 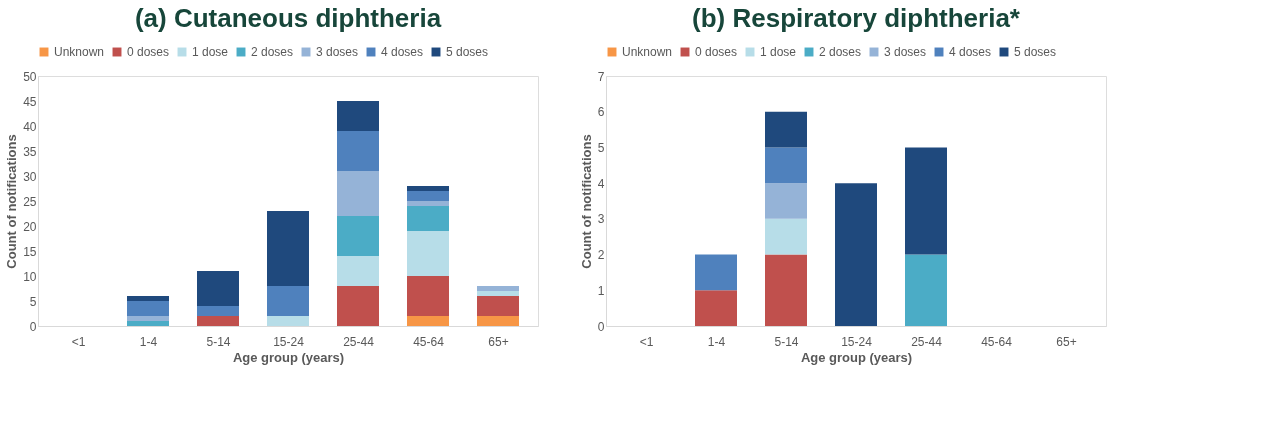 I want to click on y-tick-label: 50, so click(x=30, y=76).